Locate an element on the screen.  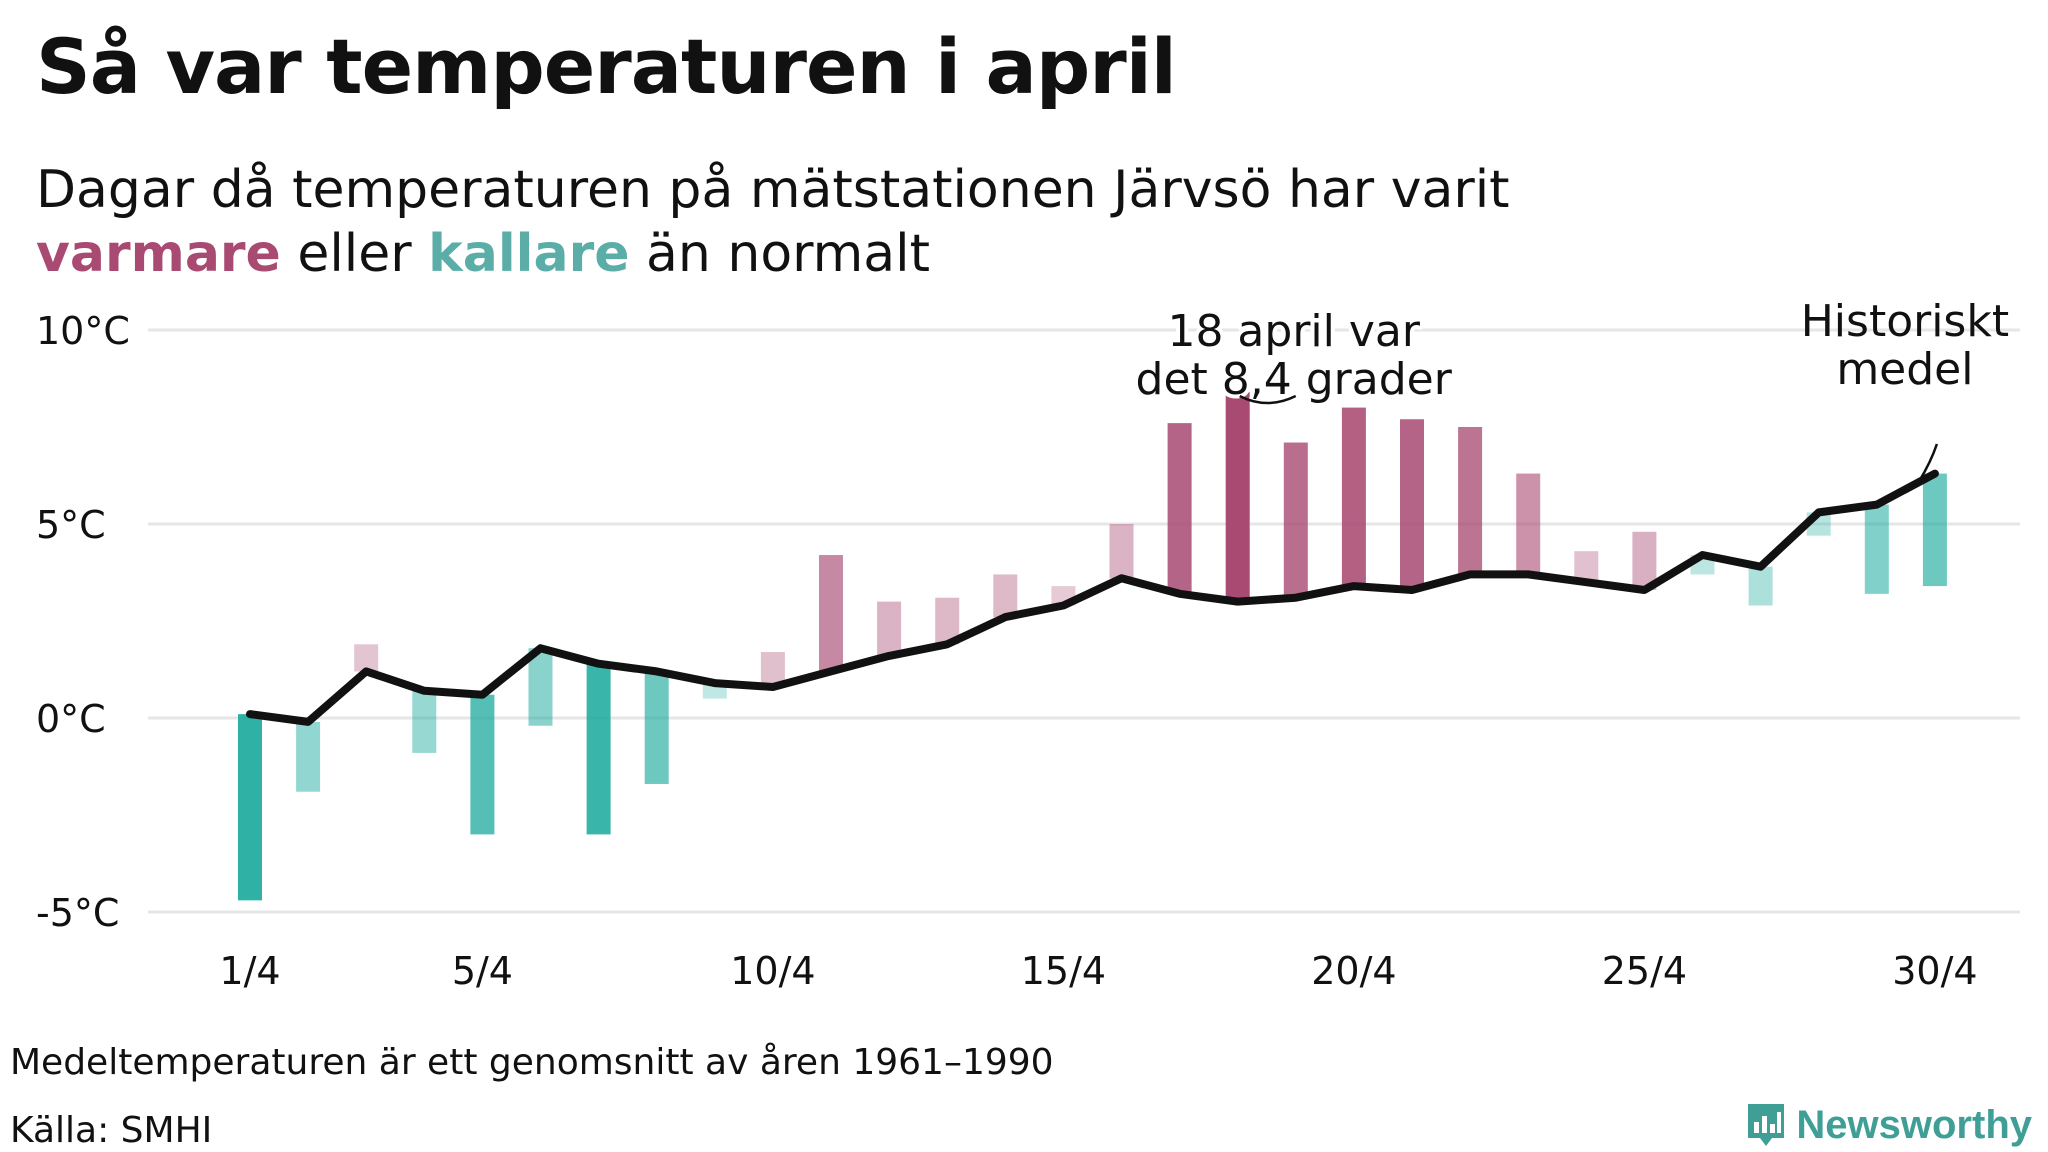
newsworthy-logo-icon is located at coordinates (1766, 1125).